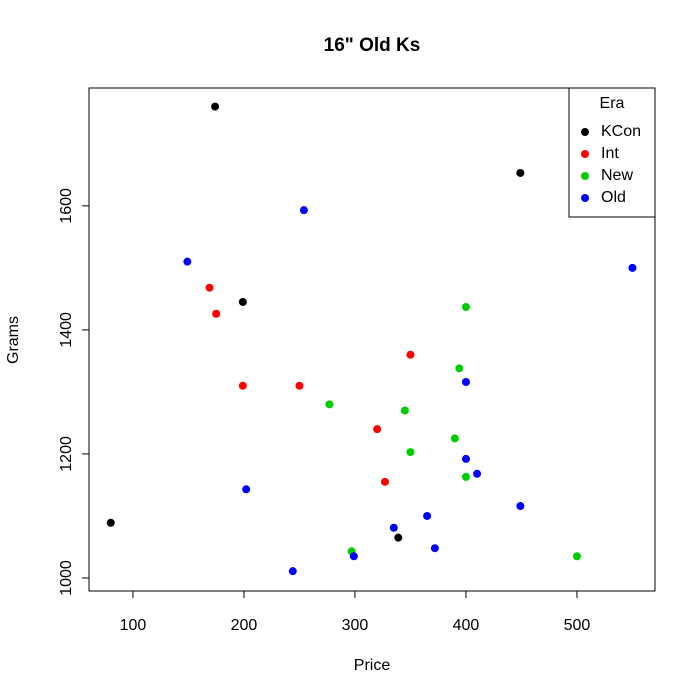  Describe the element at coordinates (66, 330) in the screenshot. I see `y-tick-label: 1400` at that location.